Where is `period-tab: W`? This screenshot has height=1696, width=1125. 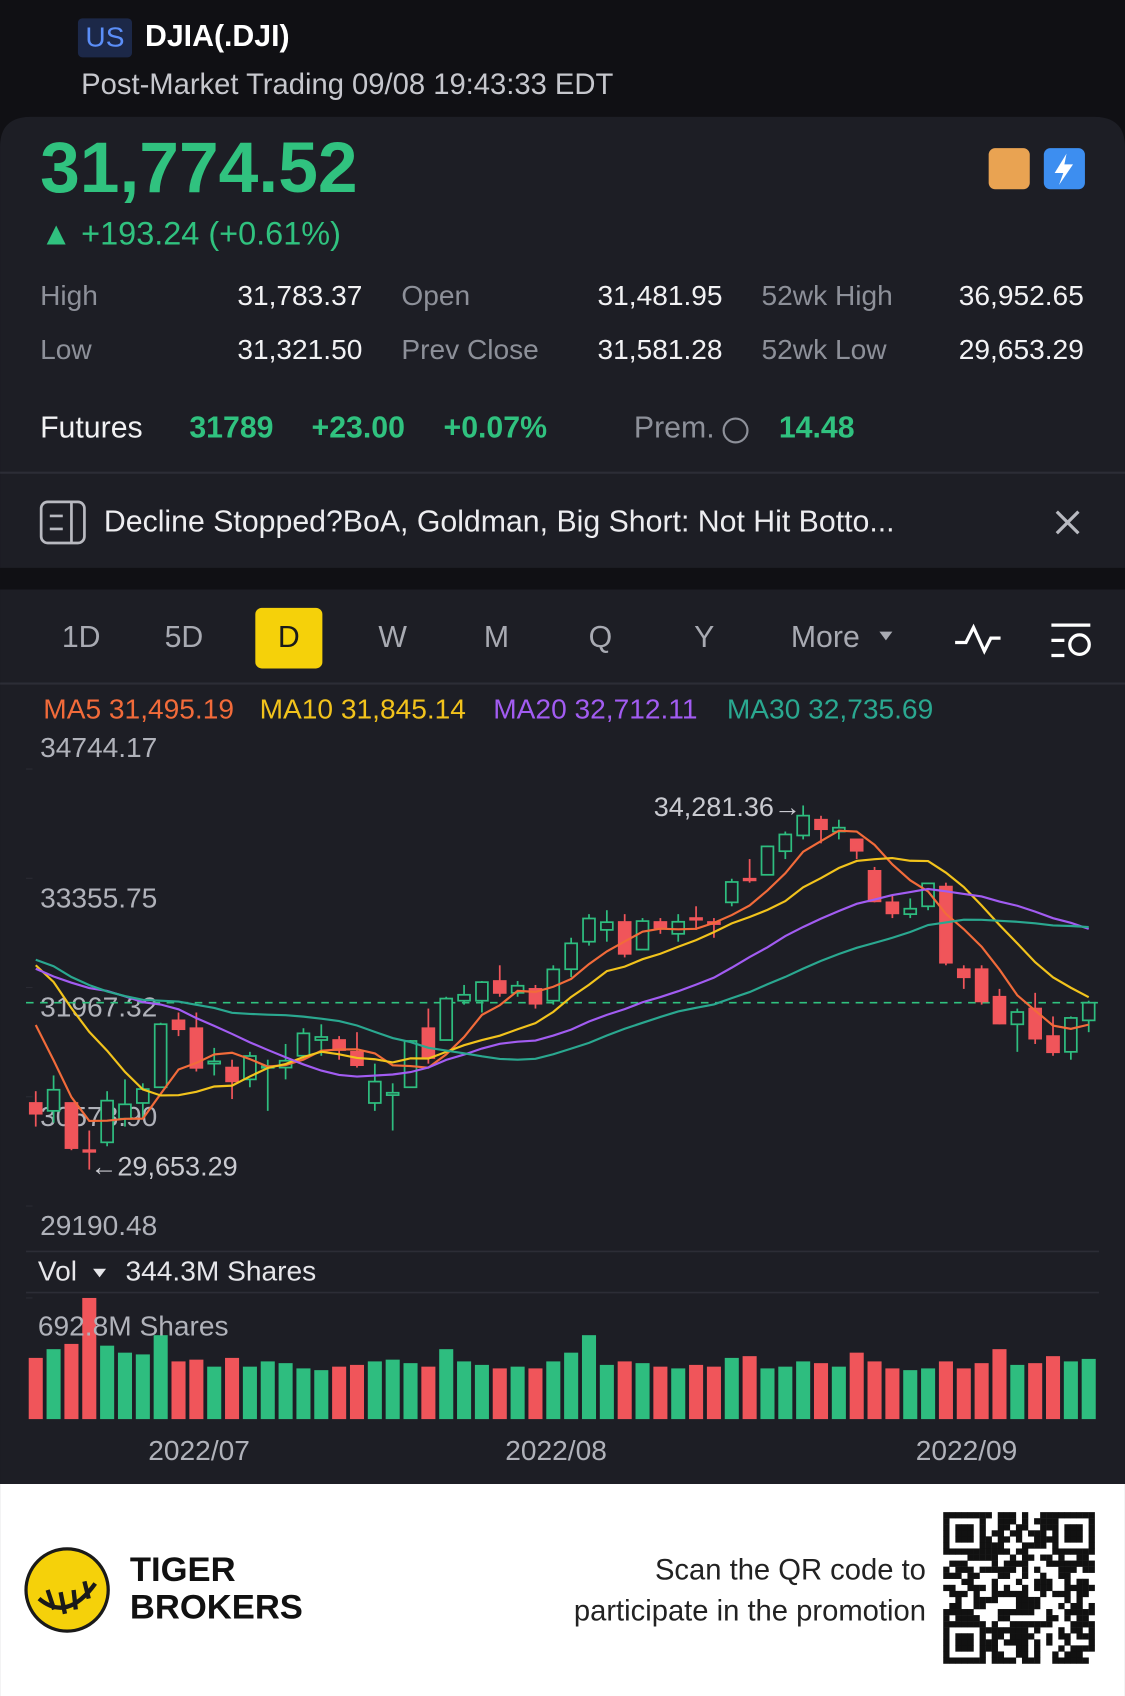
period-tab: W is located at coordinates (392, 637).